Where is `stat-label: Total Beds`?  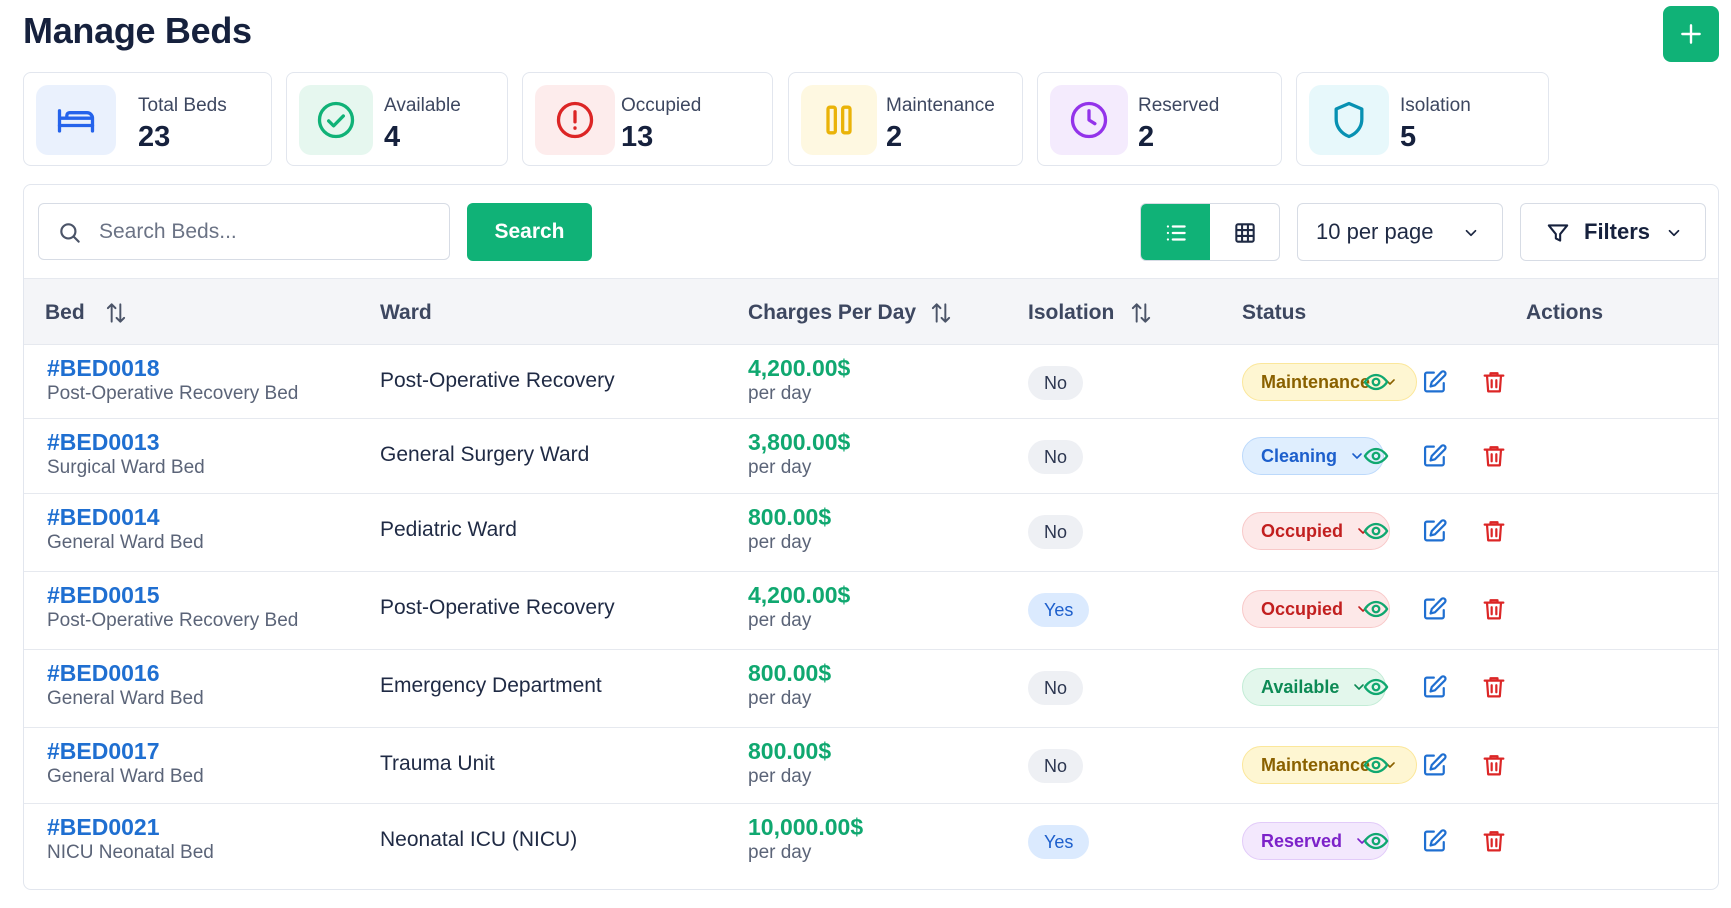 stat-label: Total Beds is located at coordinates (182, 105).